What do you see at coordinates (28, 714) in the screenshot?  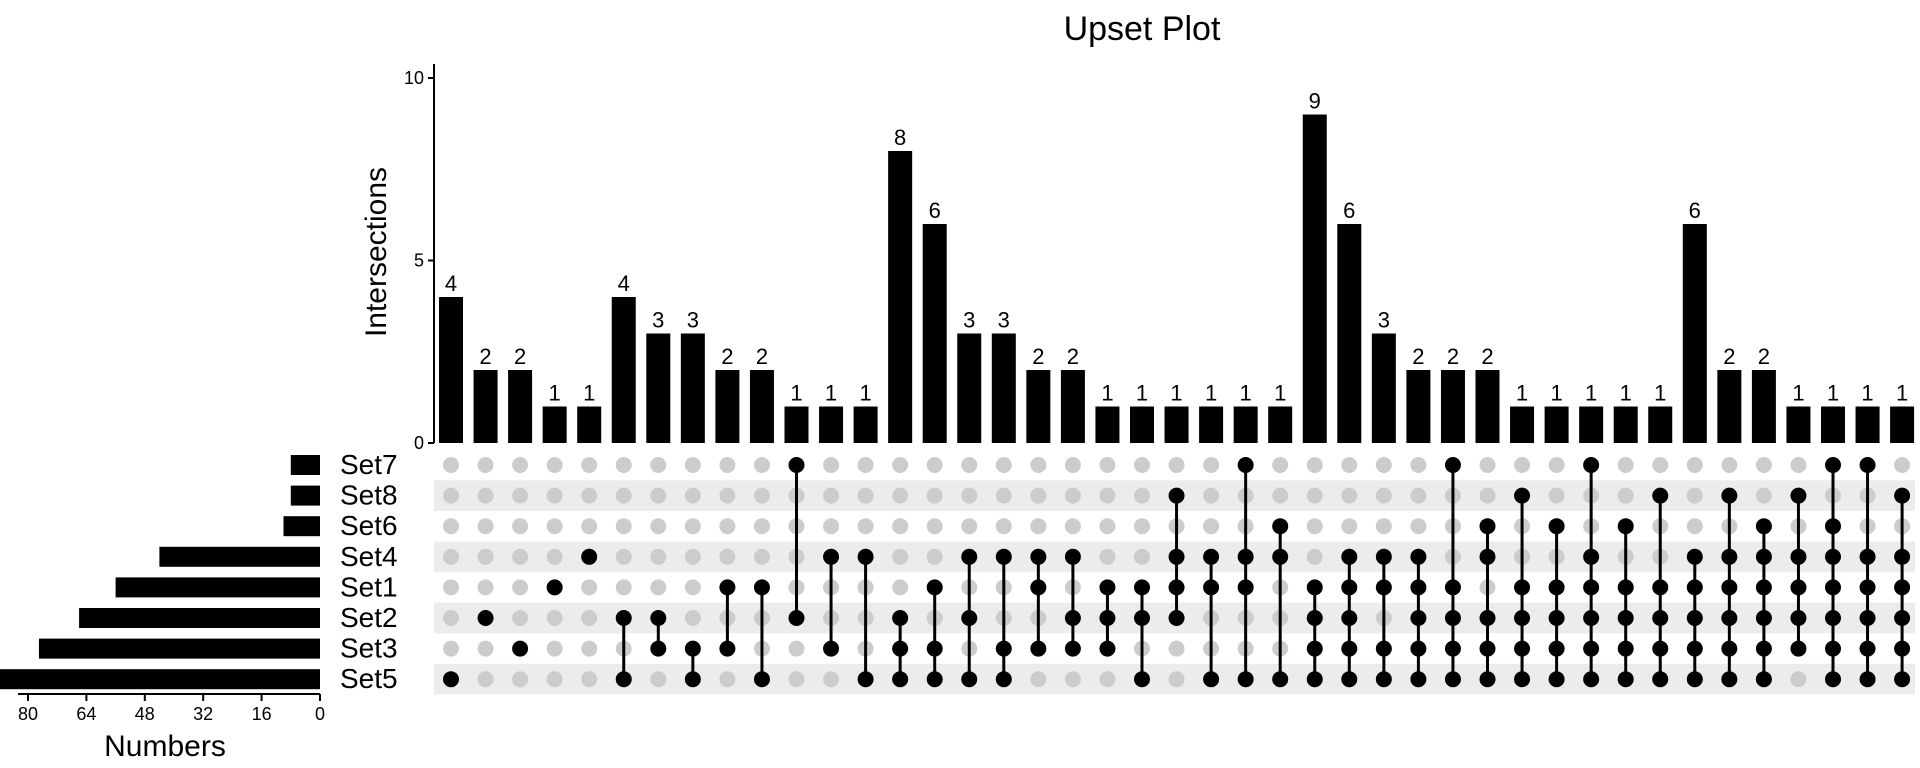 I see `x-tick-label: 80` at bounding box center [28, 714].